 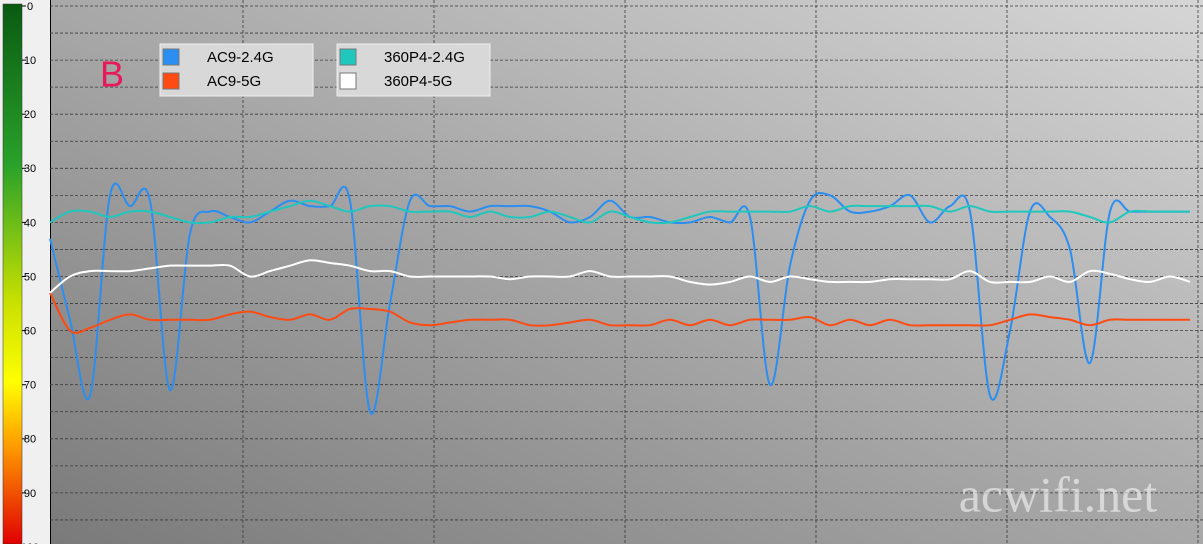 I want to click on color-scale, so click(x=12, y=273).